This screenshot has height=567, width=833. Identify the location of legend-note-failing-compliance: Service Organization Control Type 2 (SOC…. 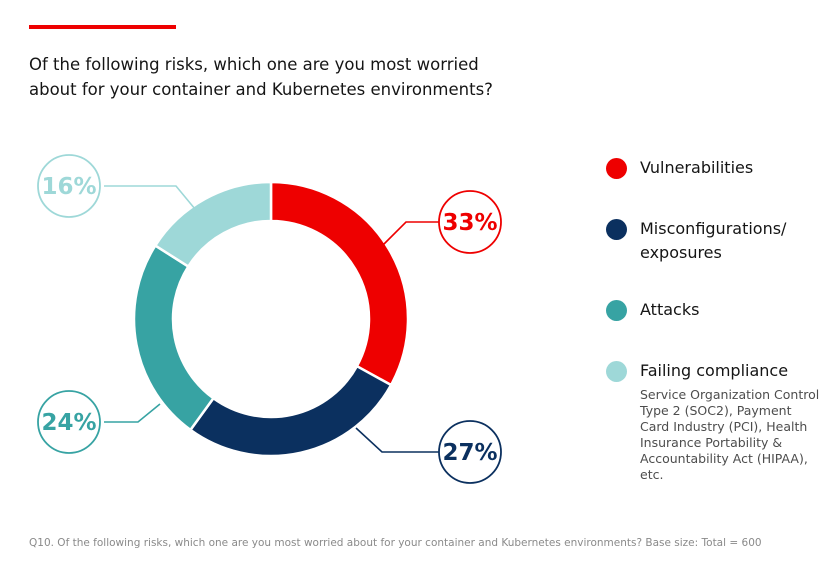
(730, 434).